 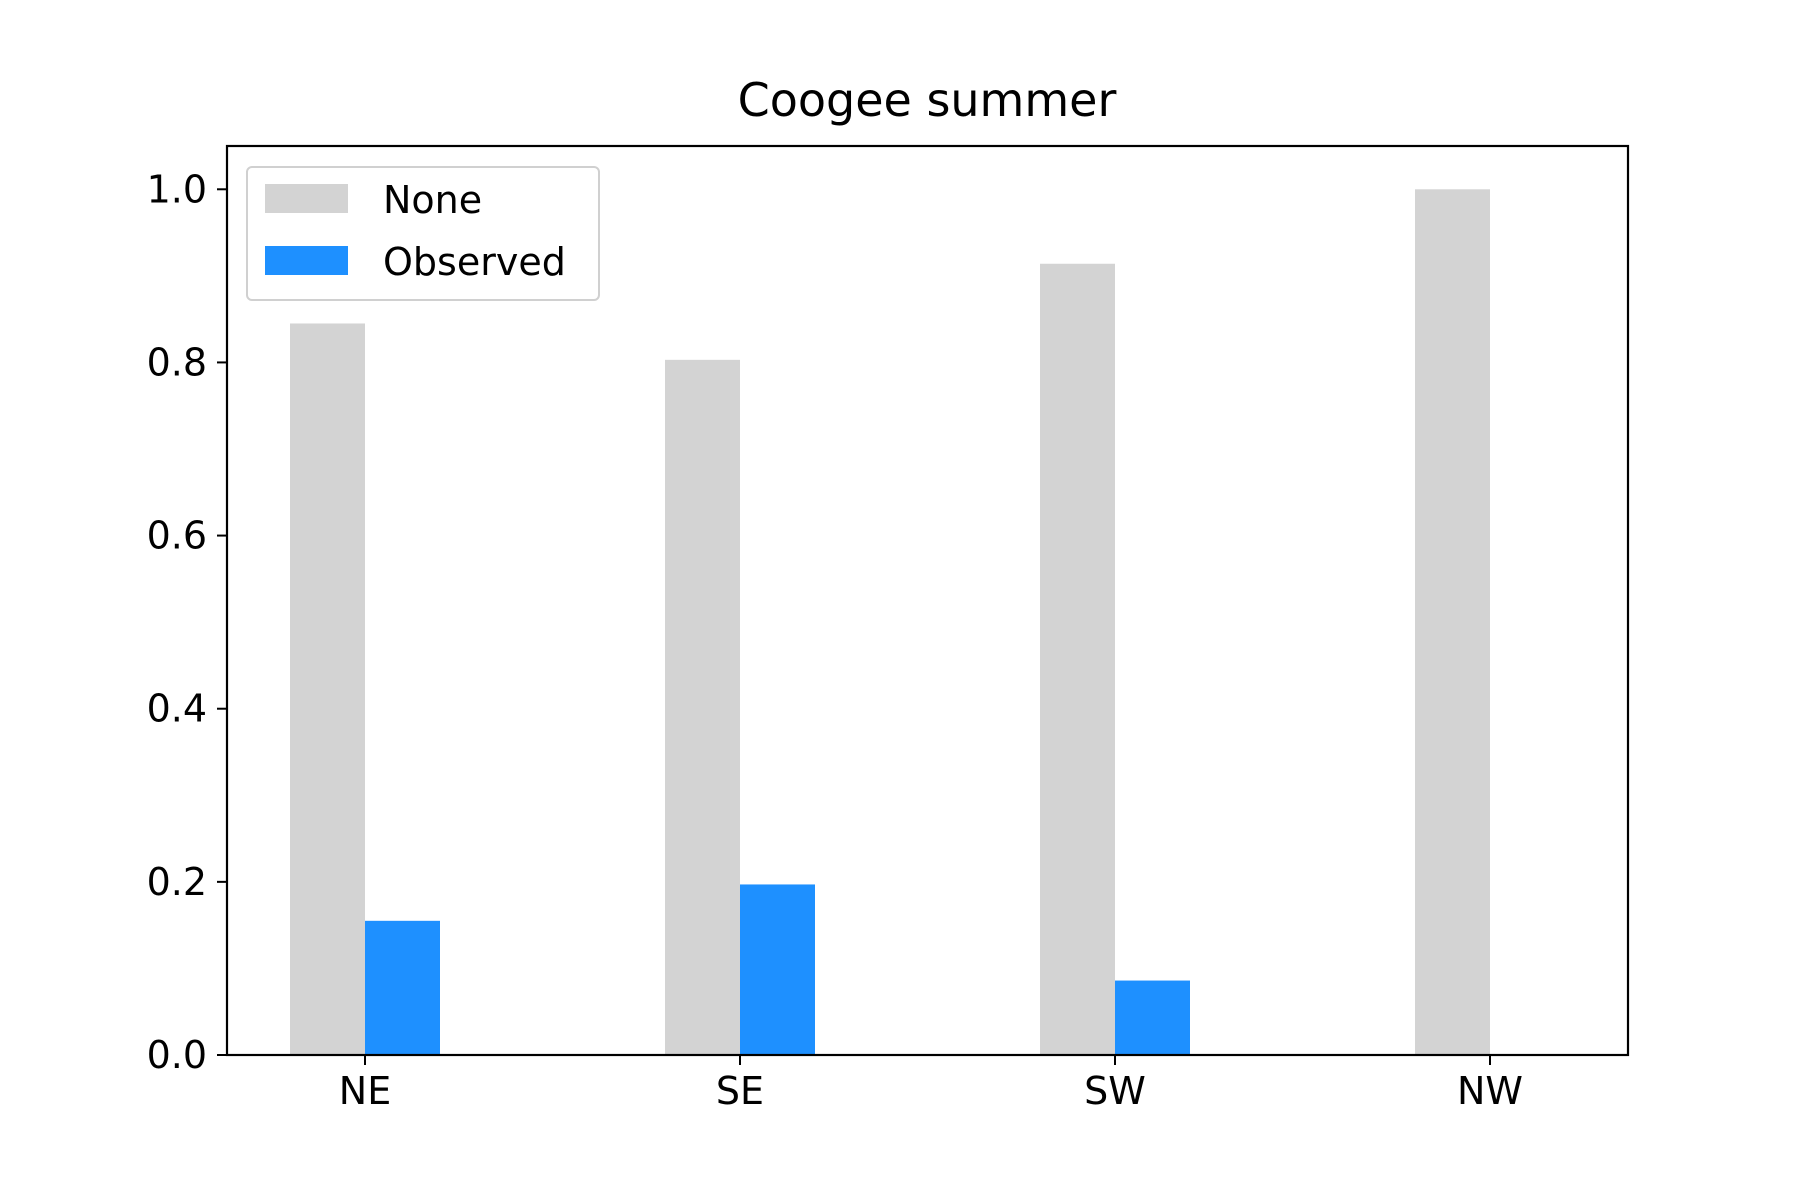 I want to click on legend-swatch-none, so click(x=306, y=198).